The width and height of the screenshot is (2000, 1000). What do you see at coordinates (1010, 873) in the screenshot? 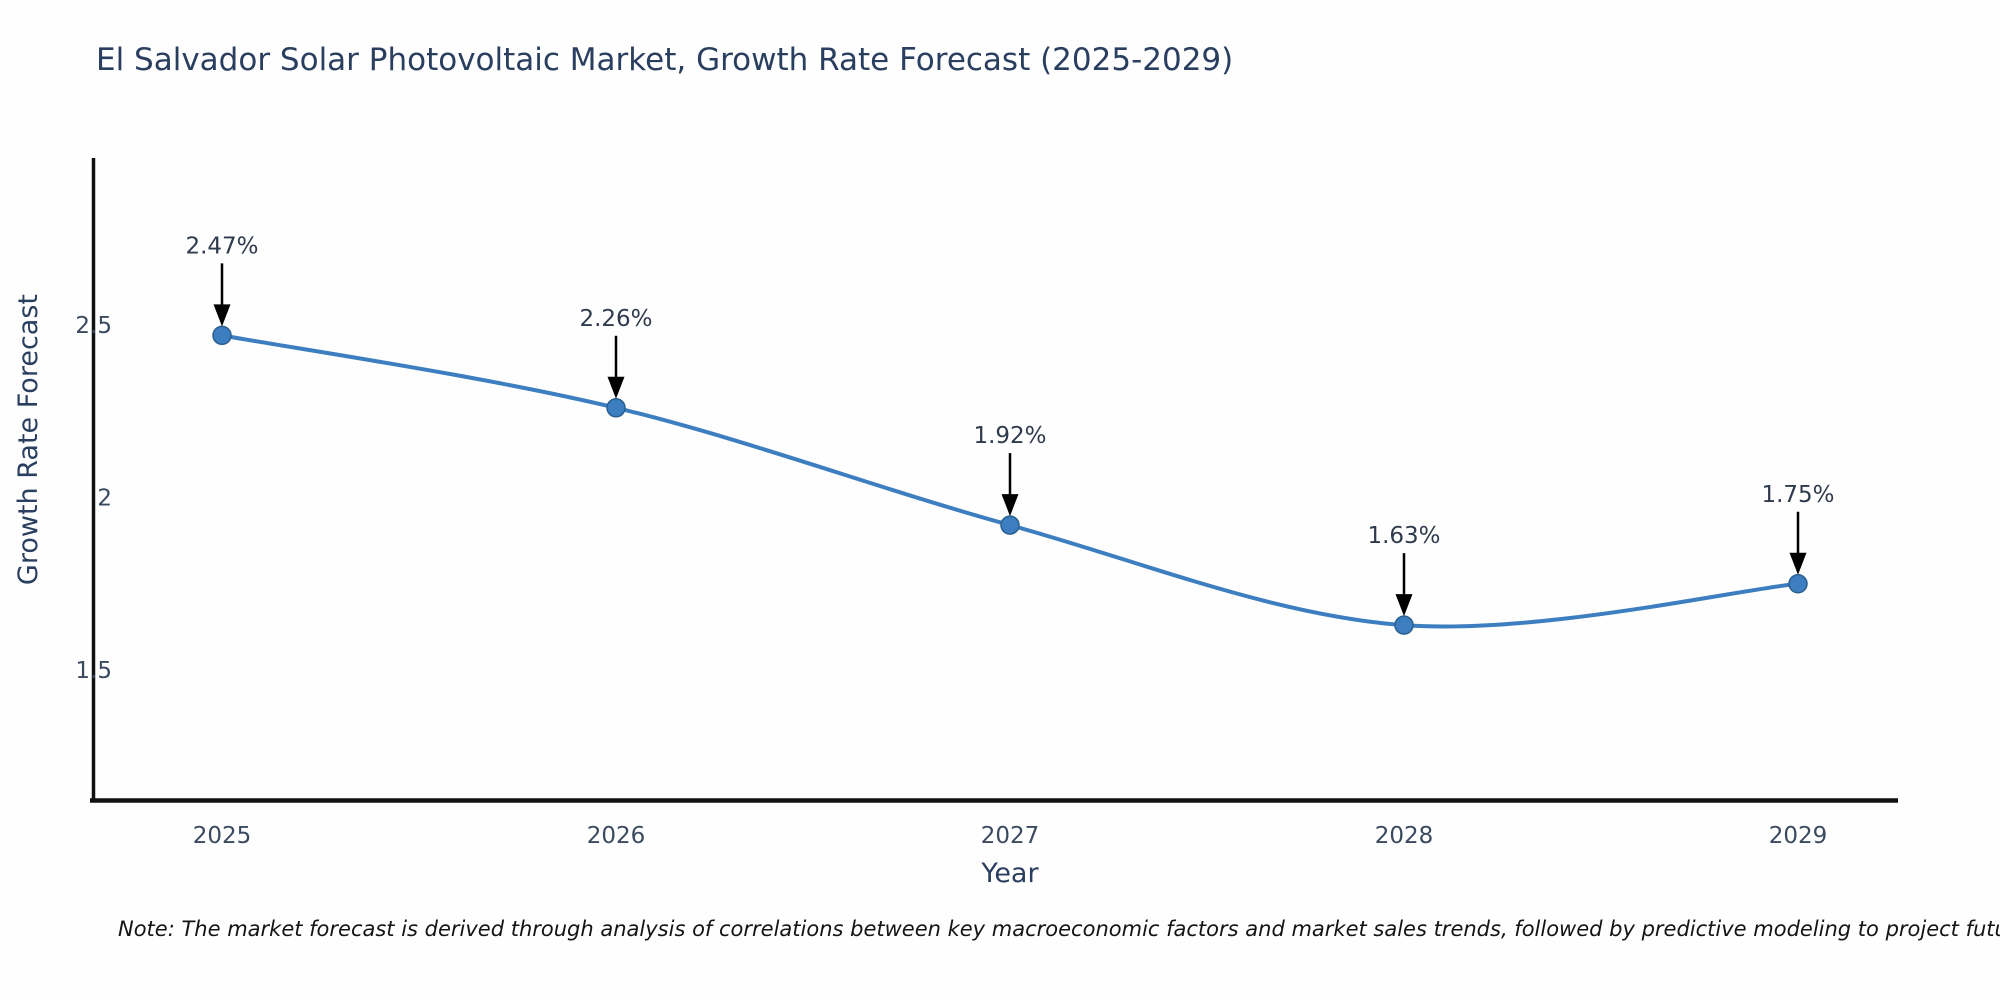
I see `x-axis-title: Year` at bounding box center [1010, 873].